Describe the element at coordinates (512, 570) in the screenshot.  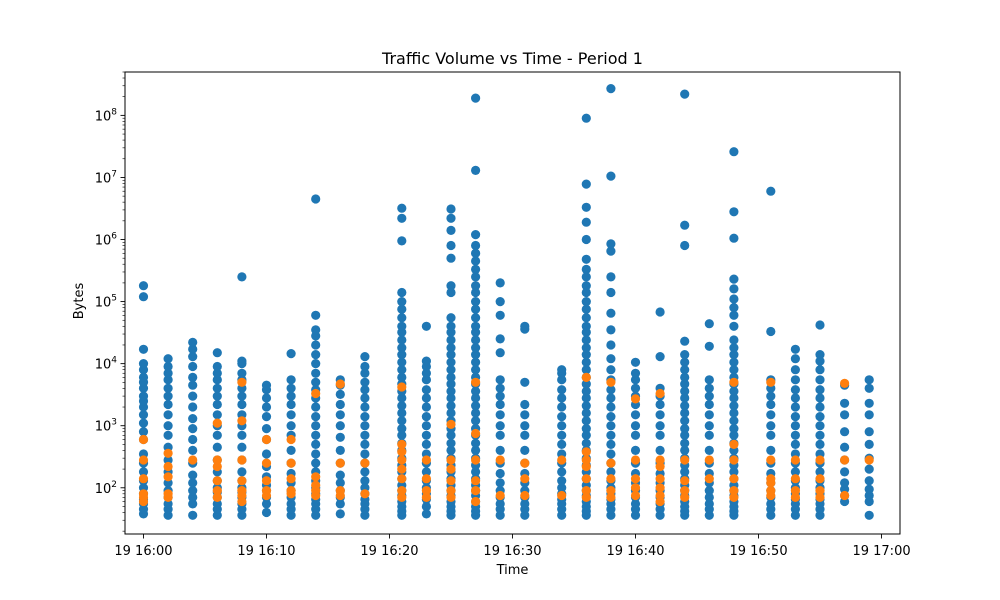
I see `x-axis-label: Time` at that location.